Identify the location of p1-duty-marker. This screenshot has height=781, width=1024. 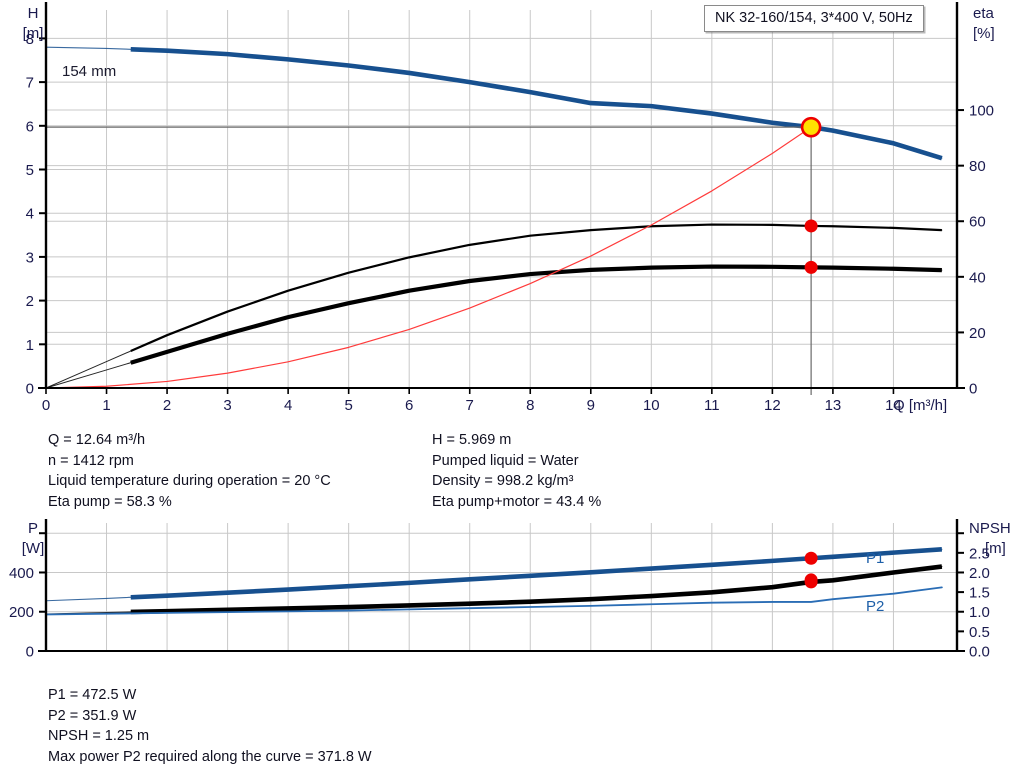
(811, 558).